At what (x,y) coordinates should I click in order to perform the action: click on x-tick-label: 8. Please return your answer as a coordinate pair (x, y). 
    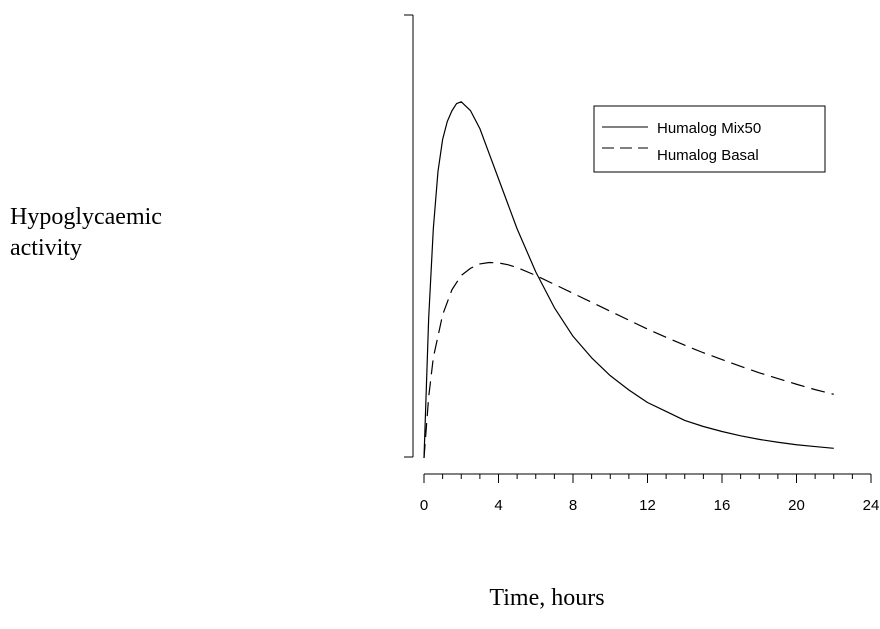
    Looking at the image, I should click on (573, 505).